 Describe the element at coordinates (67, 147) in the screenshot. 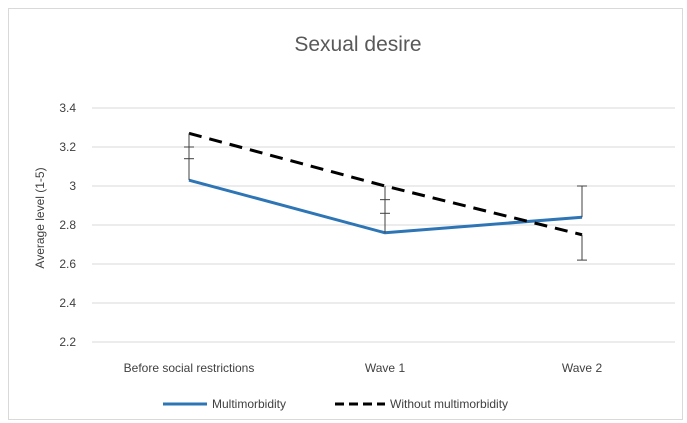

I see `y-tick-label: 3.2` at that location.